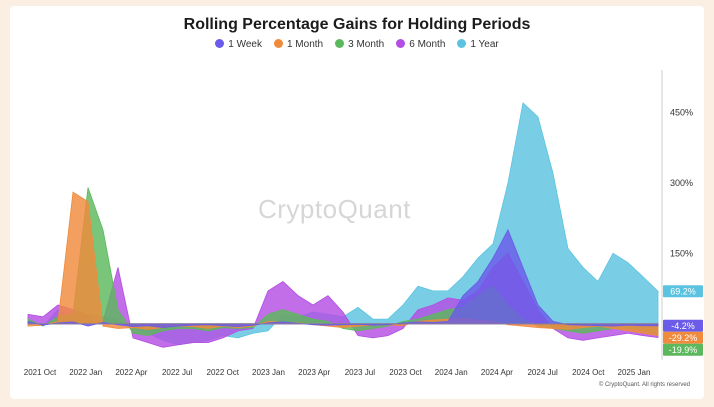 The width and height of the screenshot is (714, 407). I want to click on value-badge-label: 69.2%, so click(683, 291).